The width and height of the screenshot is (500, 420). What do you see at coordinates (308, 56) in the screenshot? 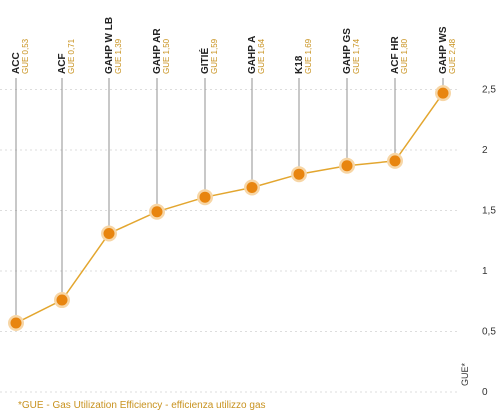
I see `value-label: GUE 1,69` at bounding box center [308, 56].